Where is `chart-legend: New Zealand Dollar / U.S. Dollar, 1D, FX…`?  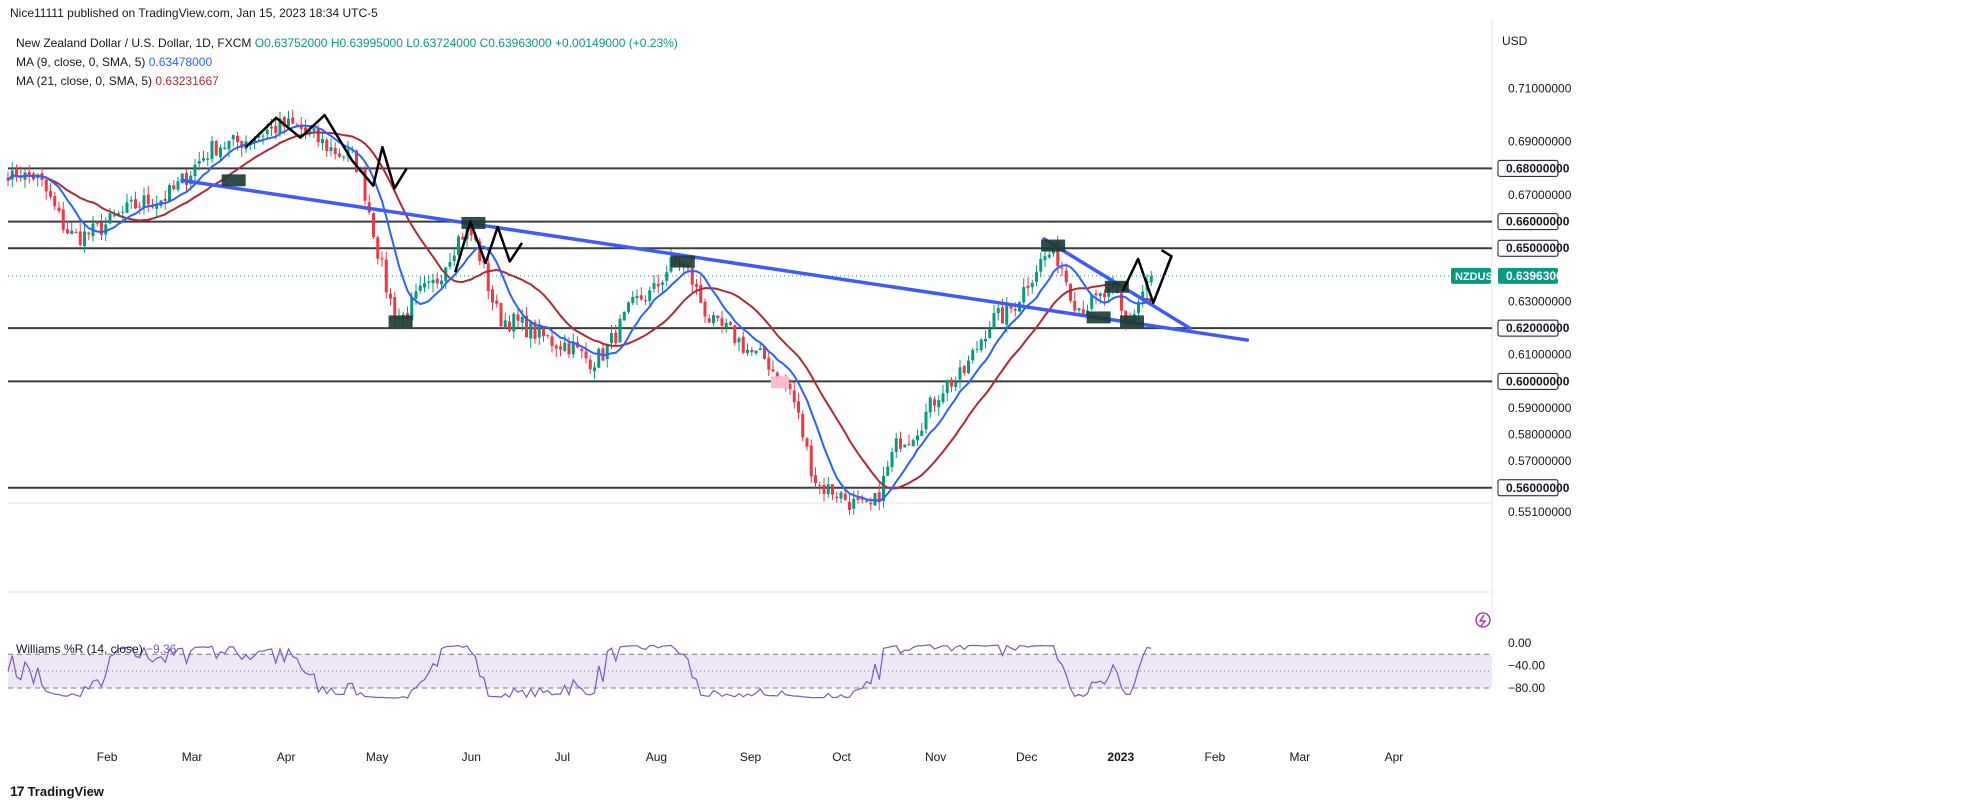
chart-legend: New Zealand Dollar / U.S. Dollar, 1D, FX… is located at coordinates (347, 62).